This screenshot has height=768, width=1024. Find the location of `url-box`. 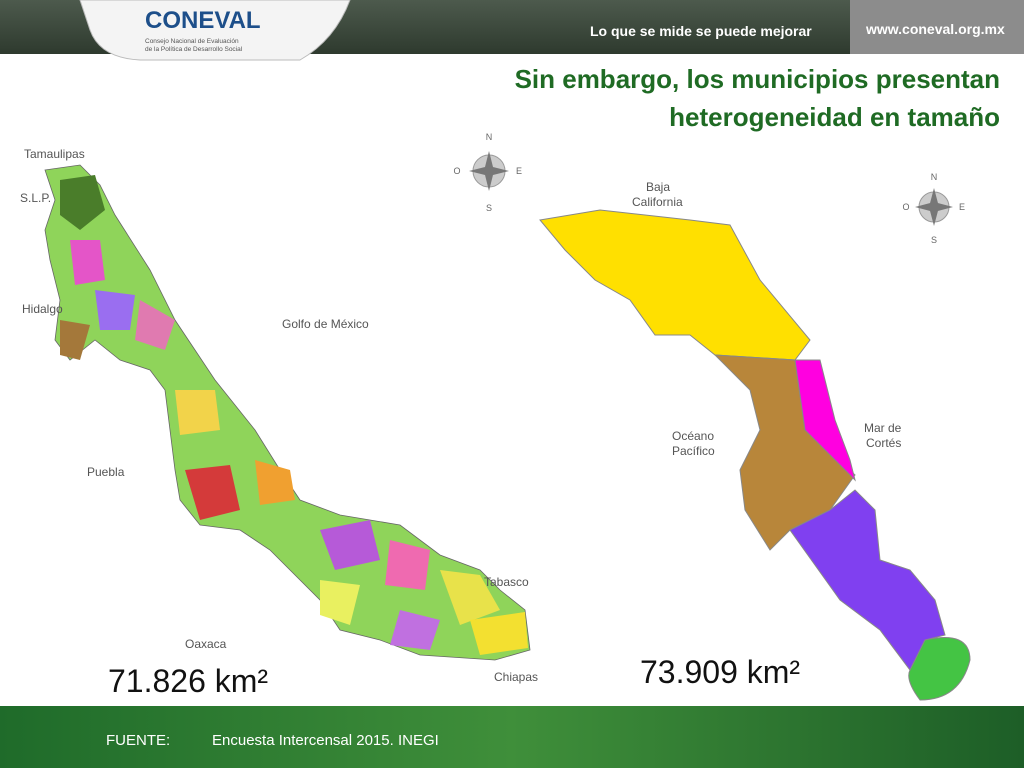

url-box is located at coordinates (937, 27).